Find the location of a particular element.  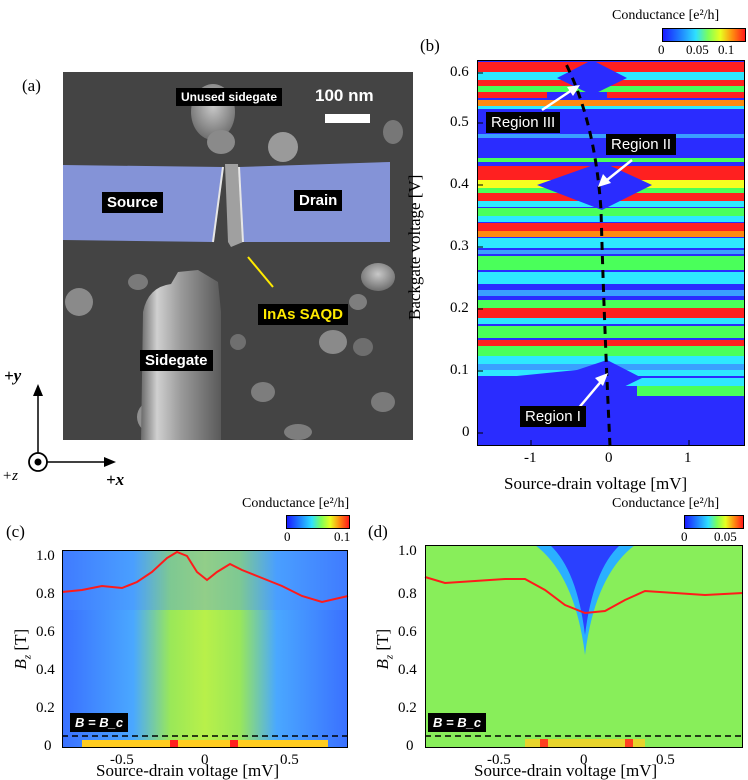

b-ylabel: Backgate voltage [V] is located at coordinates (414, 247).